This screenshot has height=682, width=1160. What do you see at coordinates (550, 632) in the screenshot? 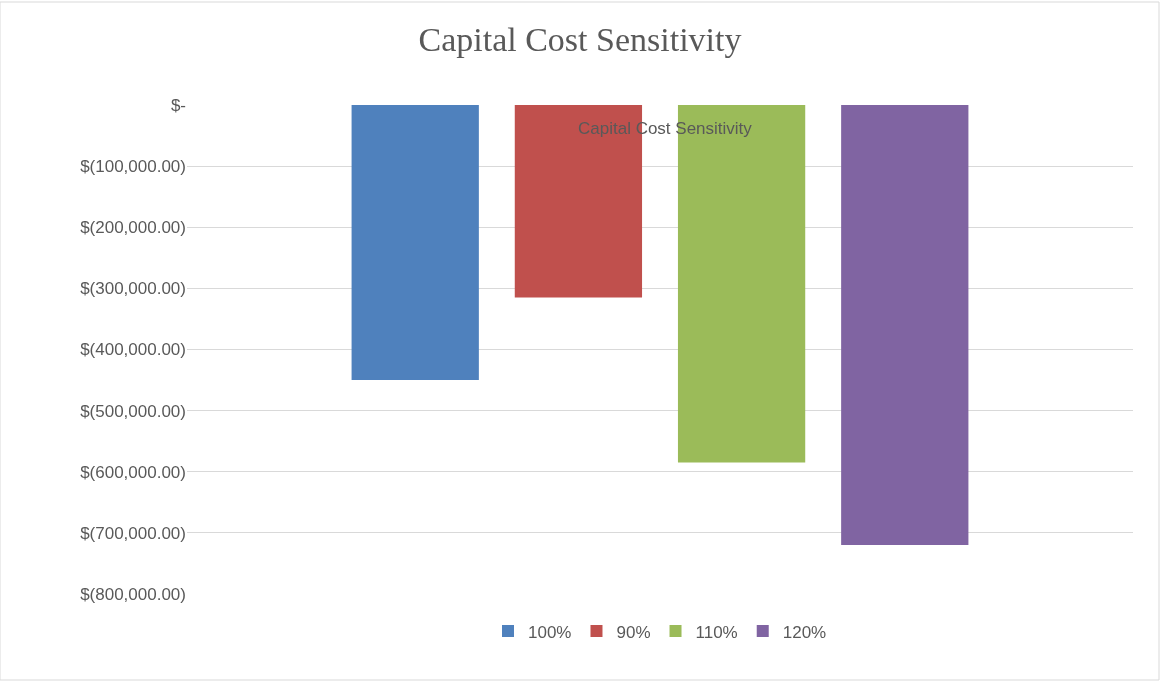
I see `legend-label: 100%` at bounding box center [550, 632].